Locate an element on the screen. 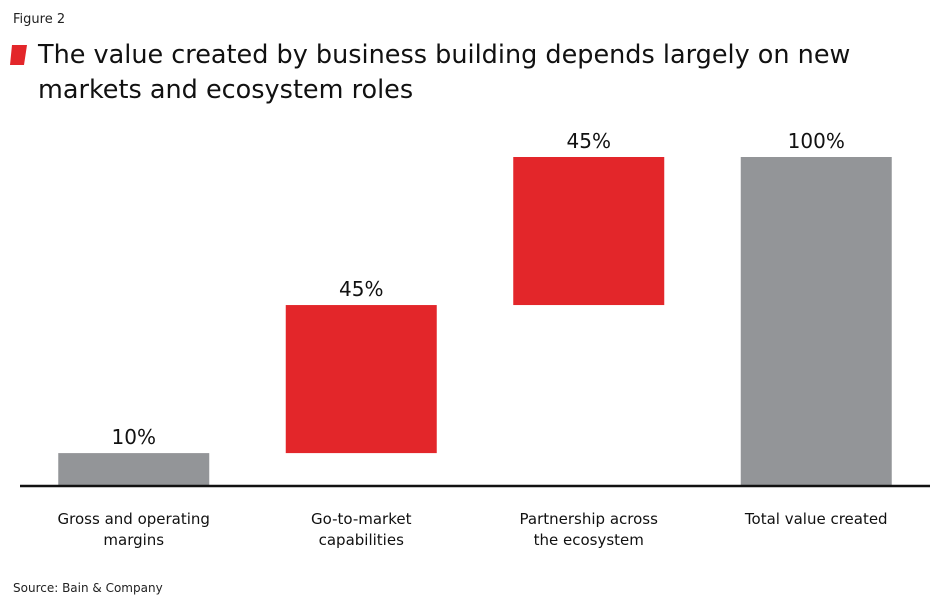  category-label-4: Total value created is located at coordinates (816, 519).